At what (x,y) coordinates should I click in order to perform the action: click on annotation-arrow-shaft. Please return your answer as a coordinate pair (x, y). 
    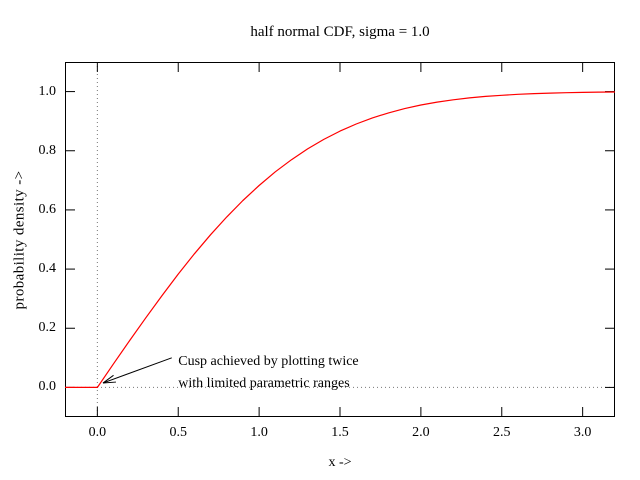
    Looking at the image, I should click on (137, 370).